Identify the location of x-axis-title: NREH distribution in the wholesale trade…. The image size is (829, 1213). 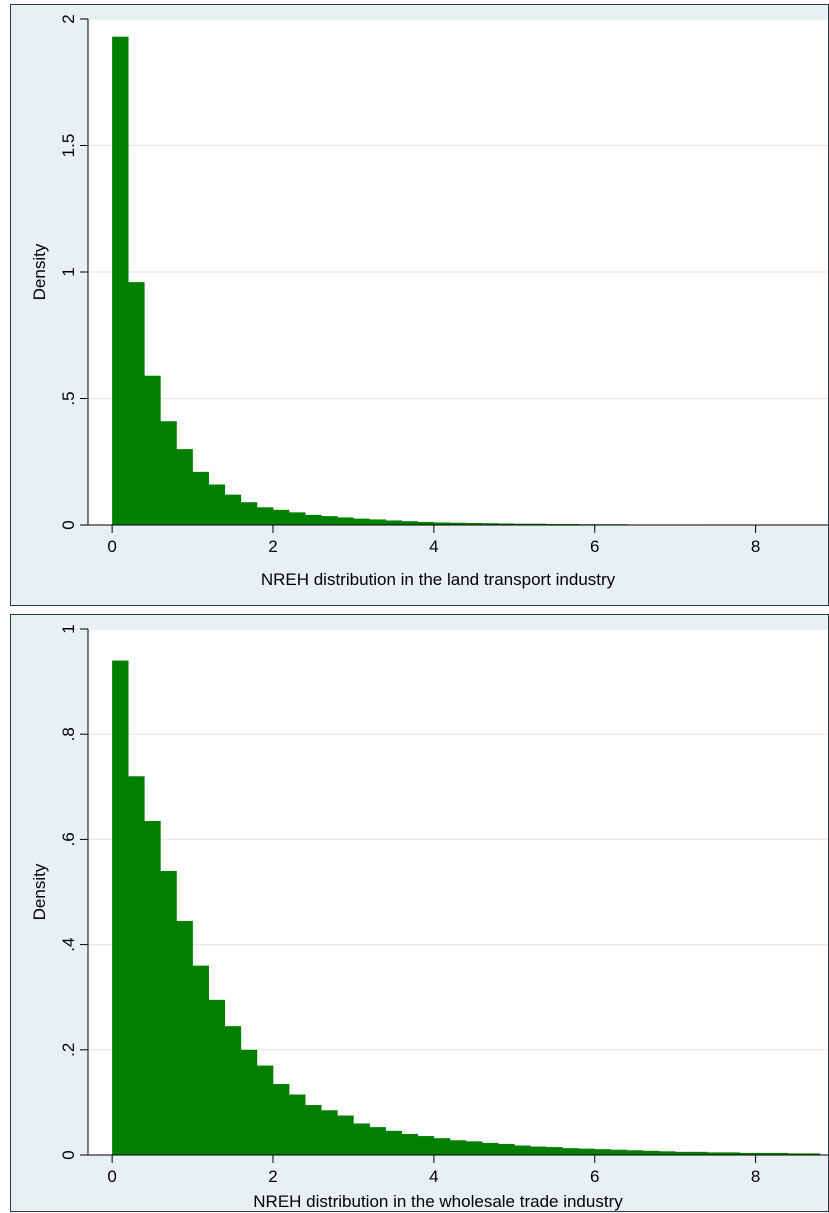
(438, 1201).